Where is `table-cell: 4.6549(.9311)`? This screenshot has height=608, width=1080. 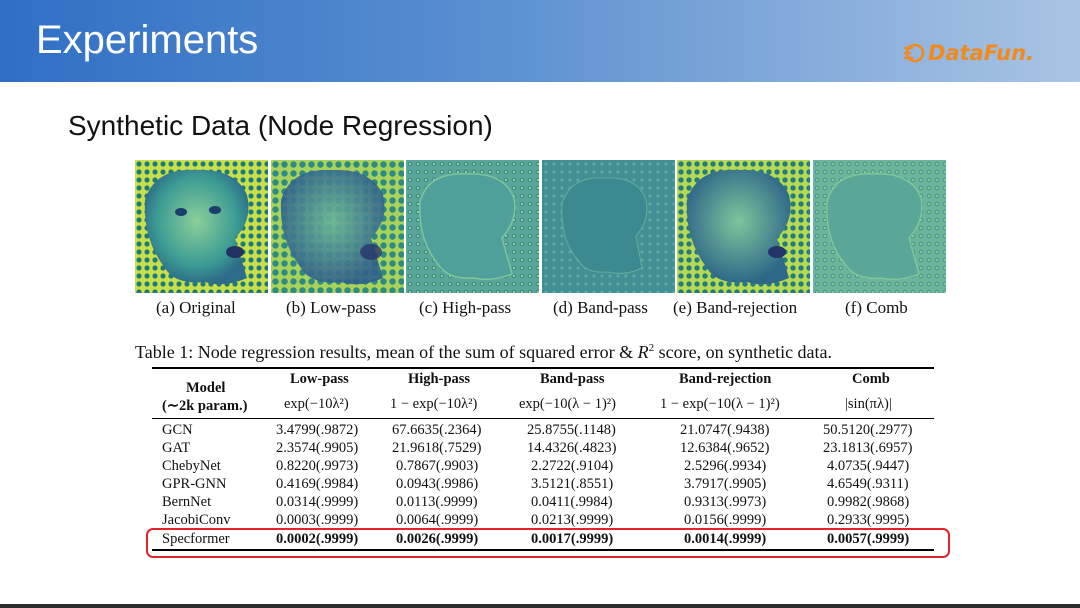
table-cell: 4.6549(.9311) is located at coordinates (868, 484).